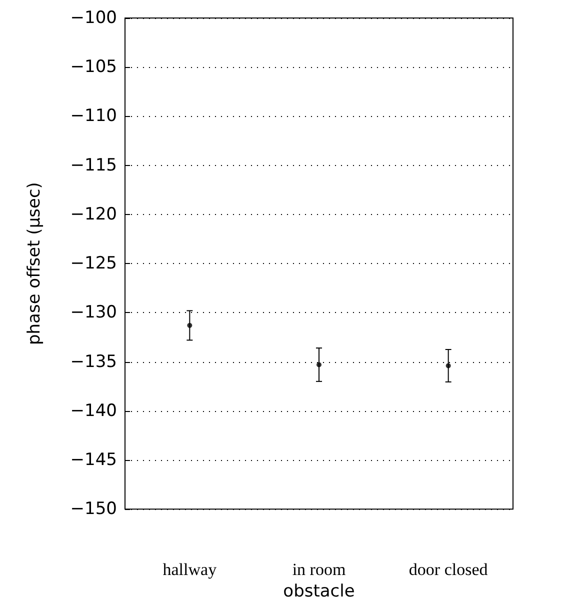  I want to click on y-tick-label: −125, so click(93, 264).